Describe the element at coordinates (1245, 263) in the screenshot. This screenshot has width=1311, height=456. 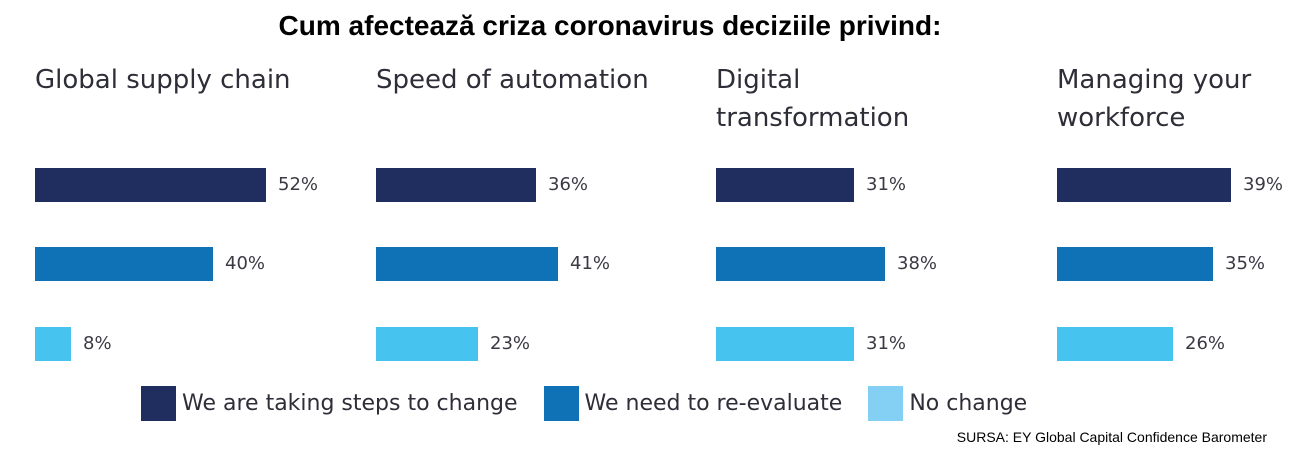
I see `value-label-managing-your-workforce-we-need-to-re-evaluate: 35%` at that location.